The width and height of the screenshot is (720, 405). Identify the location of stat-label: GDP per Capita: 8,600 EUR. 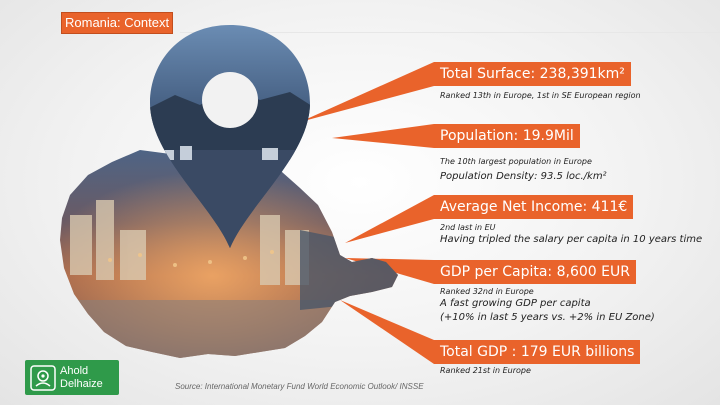
(535, 272).